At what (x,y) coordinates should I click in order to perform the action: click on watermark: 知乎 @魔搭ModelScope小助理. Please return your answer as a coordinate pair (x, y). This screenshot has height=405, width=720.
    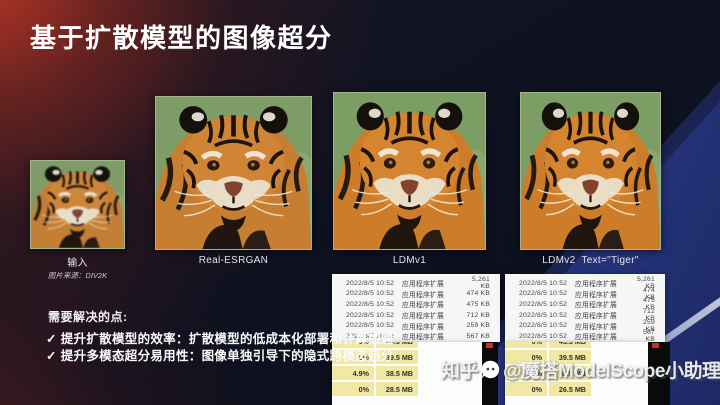
    Looking at the image, I should click on (580, 369).